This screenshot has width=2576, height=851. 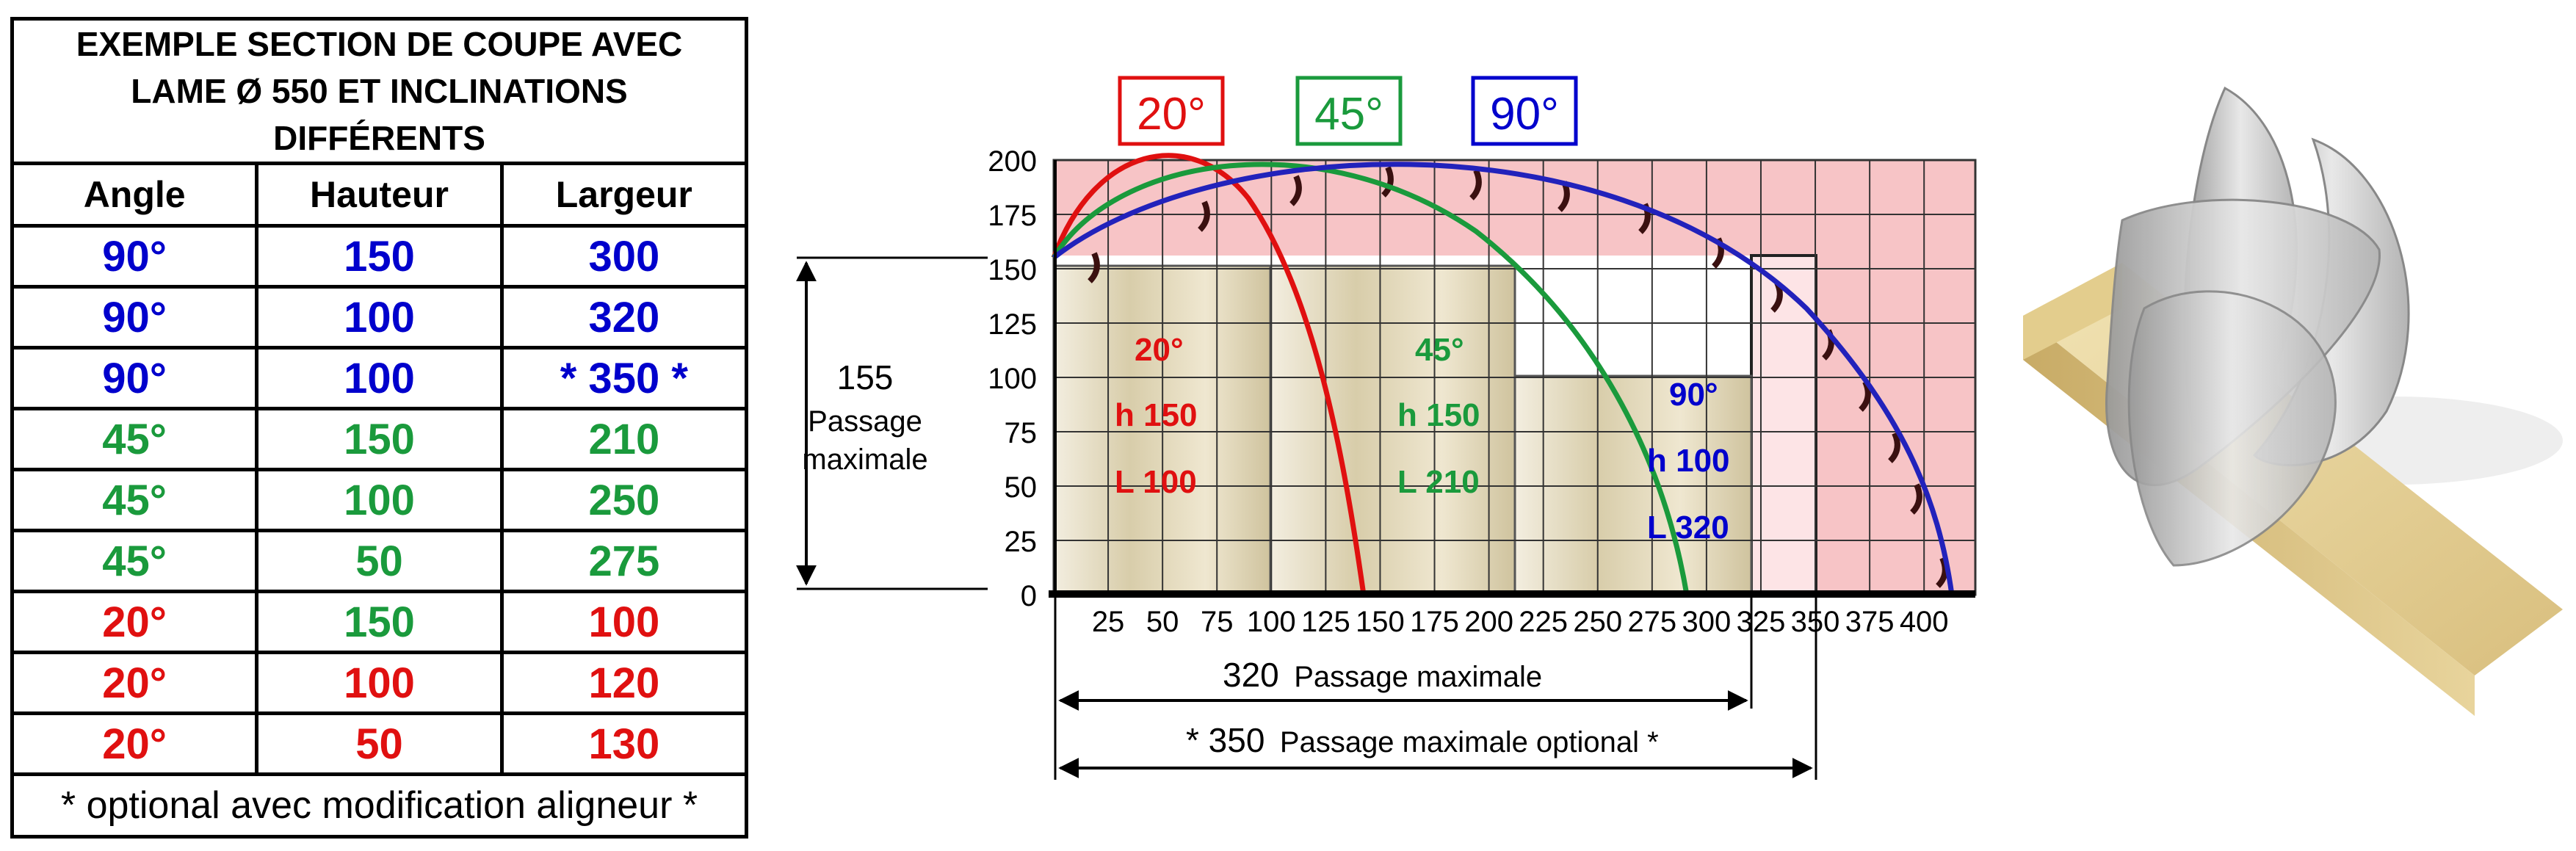 I want to click on table-cell-largeur: 320, so click(x=624, y=318).